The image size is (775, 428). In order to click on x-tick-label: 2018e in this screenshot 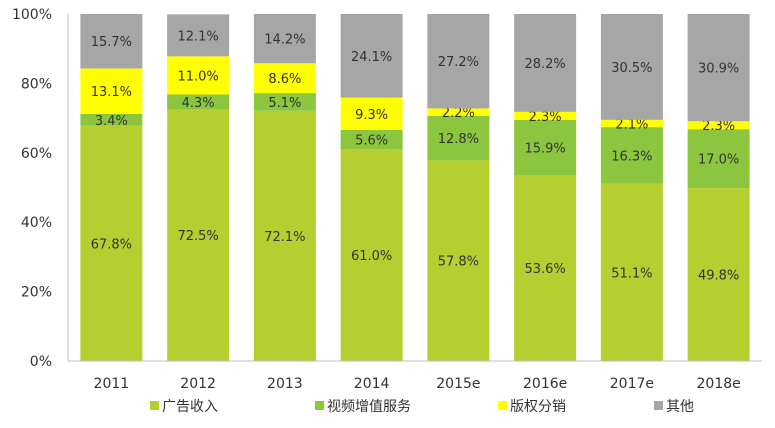, I will do `click(719, 384)`.